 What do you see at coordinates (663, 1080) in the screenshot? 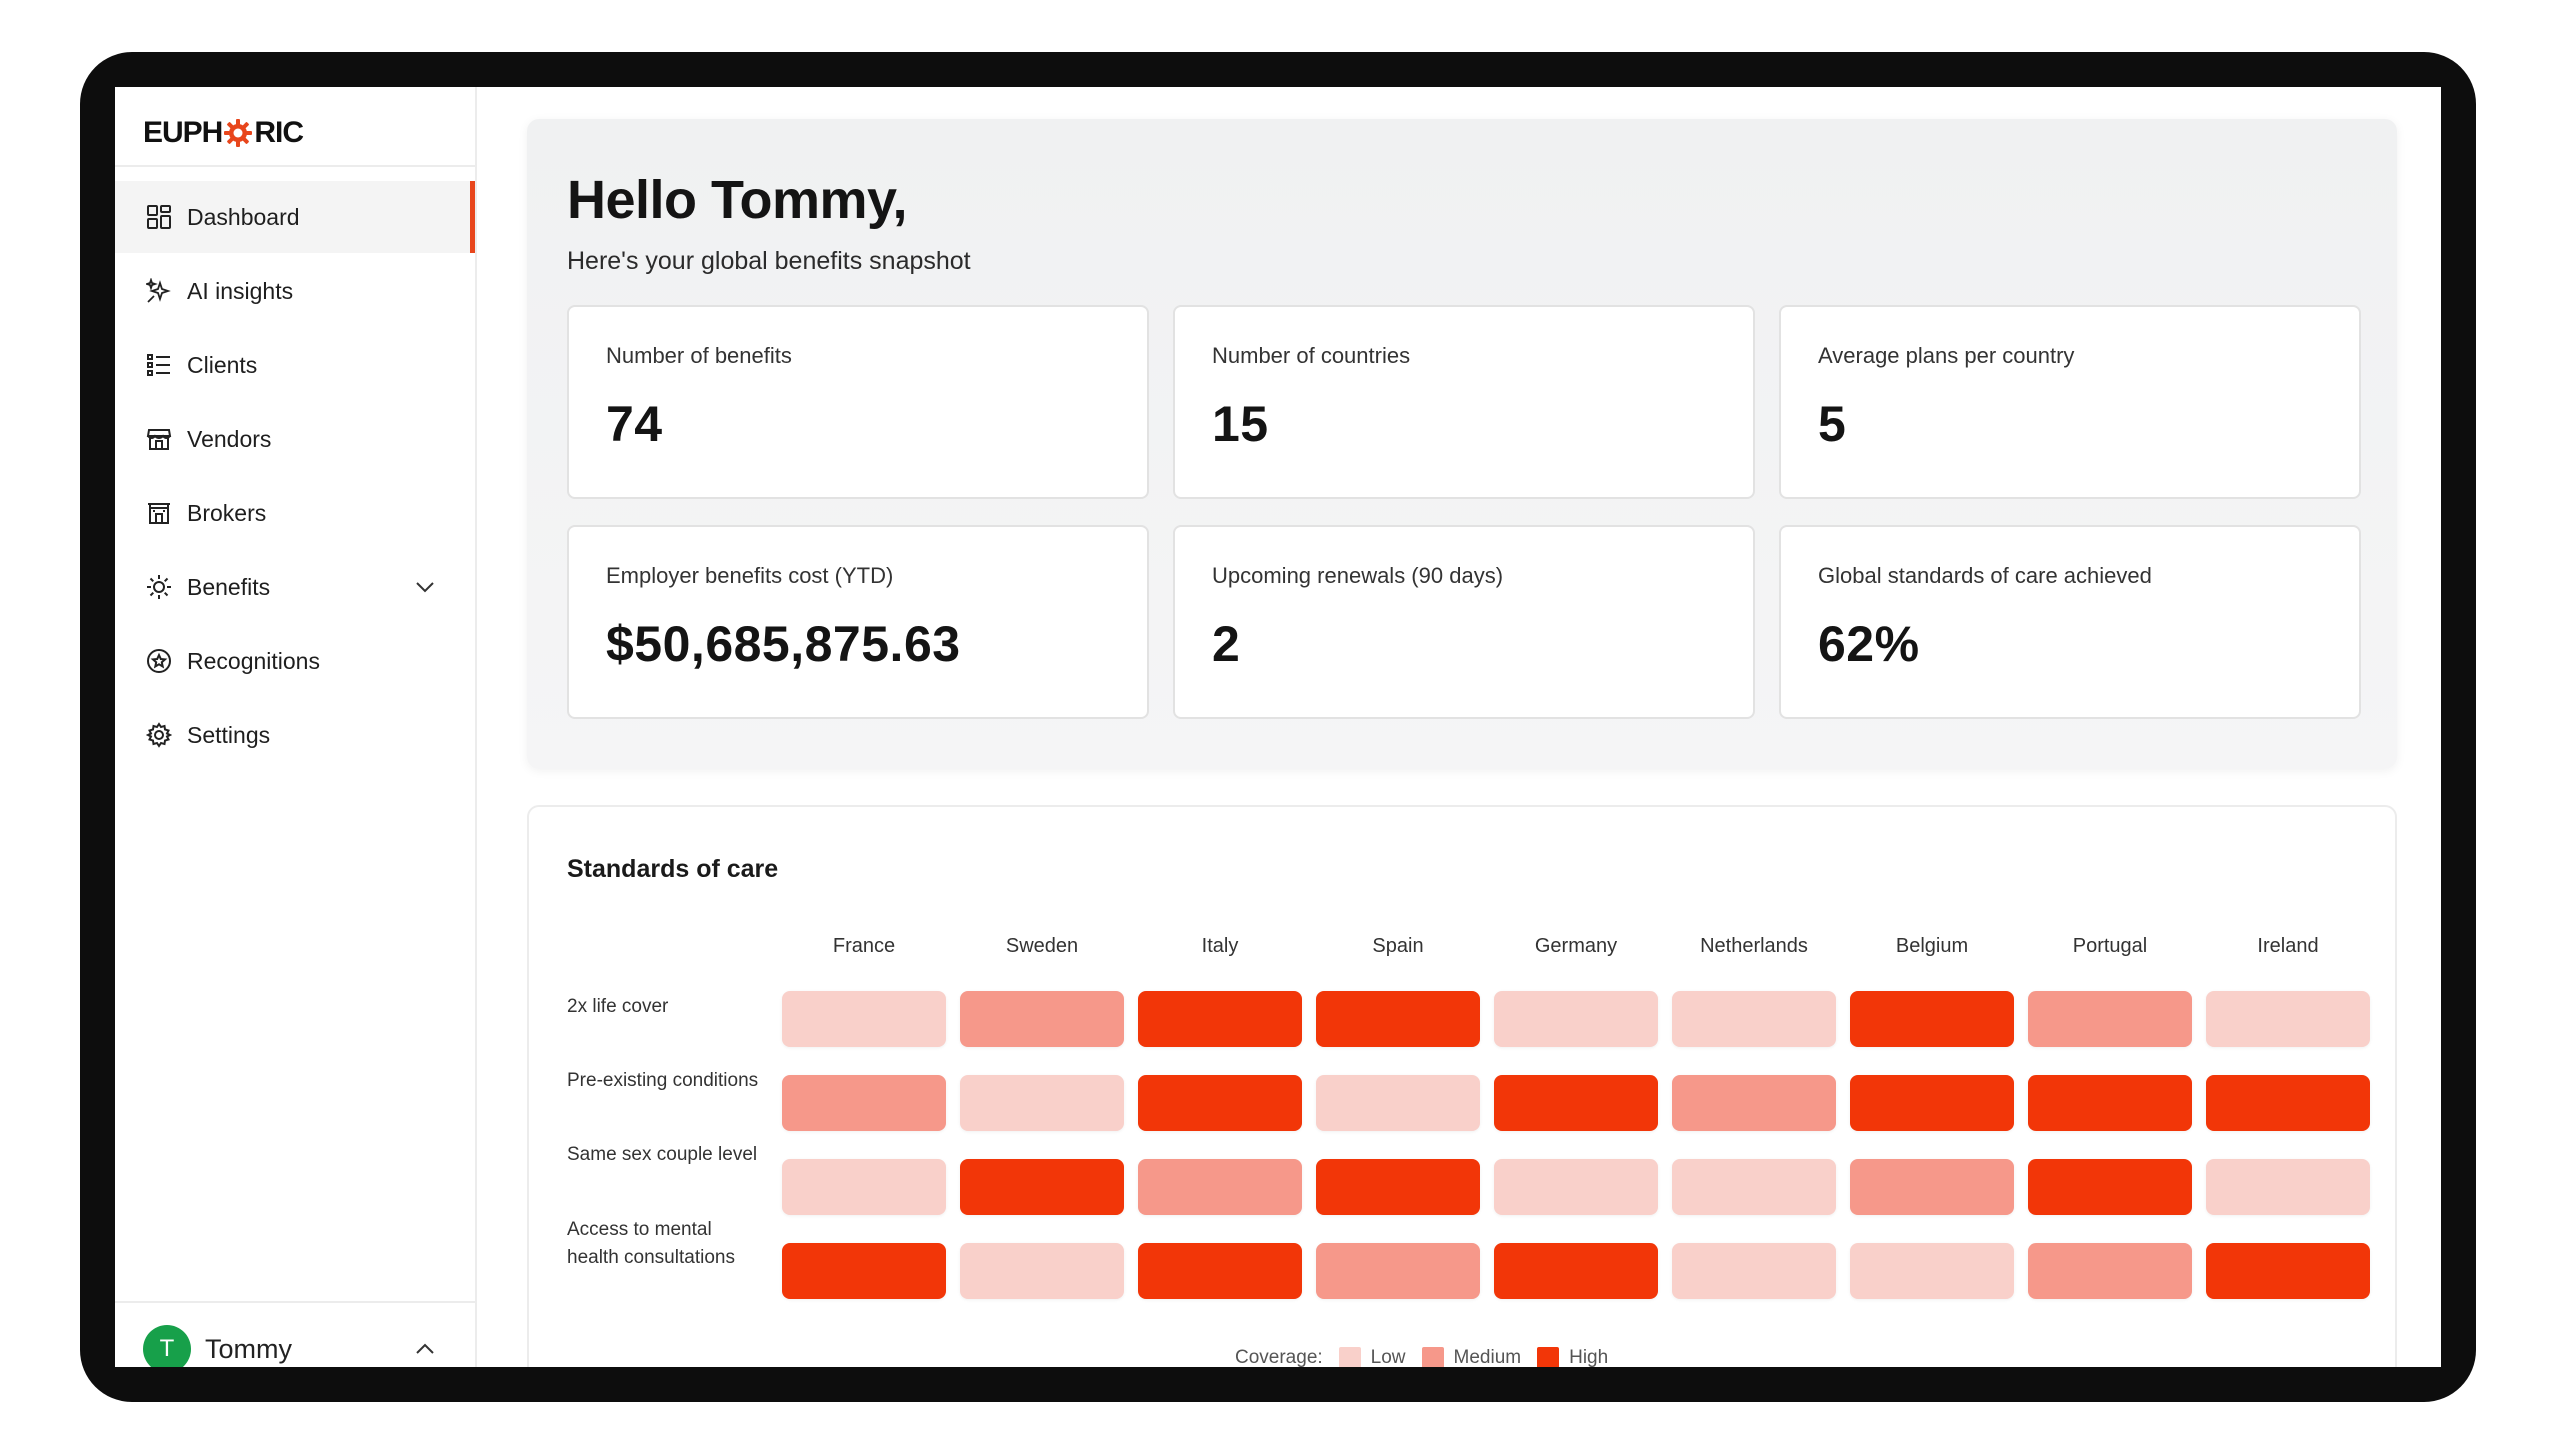
I see `row-header: Pre-existing conditions` at bounding box center [663, 1080].